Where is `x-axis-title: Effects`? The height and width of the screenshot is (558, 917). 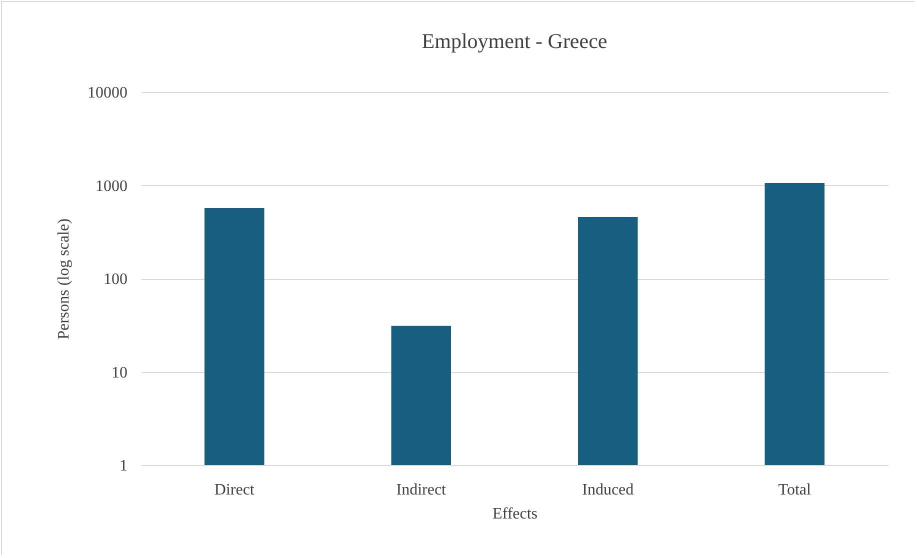
x-axis-title: Effects is located at coordinates (515, 514).